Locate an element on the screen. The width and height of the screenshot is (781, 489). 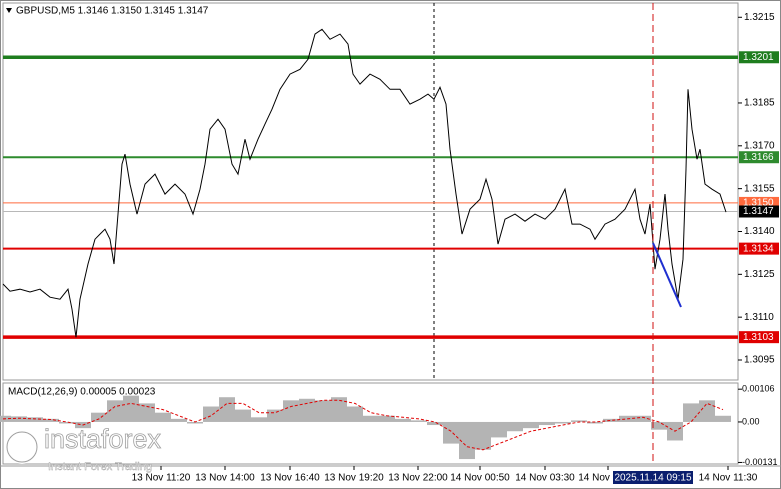
trend-line is located at coordinates (667, 275).